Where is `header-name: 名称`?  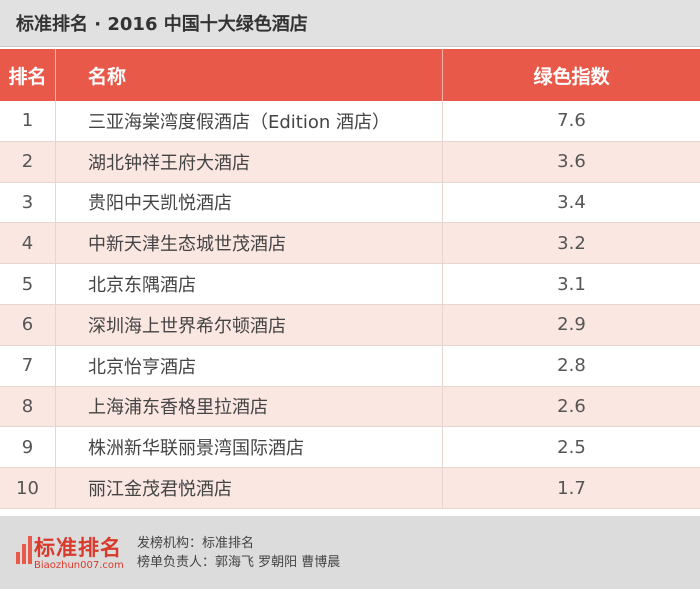
header-name: 名称 is located at coordinates (249, 75).